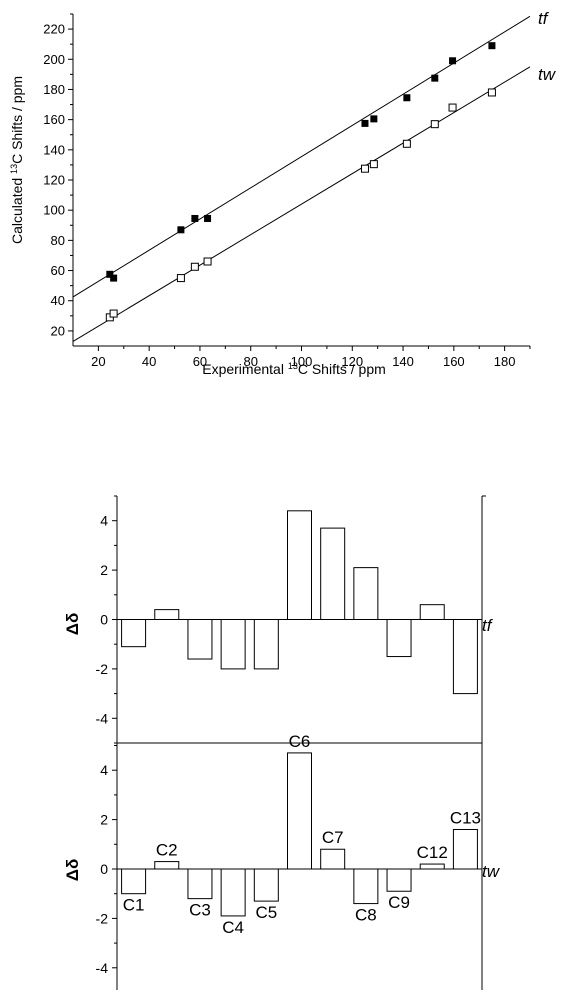  Describe the element at coordinates (58, 300) in the screenshot. I see `scatter-y-tick-label: 40` at that location.